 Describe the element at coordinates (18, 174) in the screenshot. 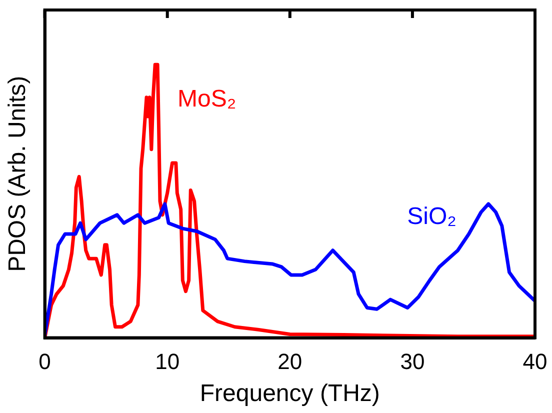

I see `y-axis-title: PDOS (Arb. Units)` at that location.